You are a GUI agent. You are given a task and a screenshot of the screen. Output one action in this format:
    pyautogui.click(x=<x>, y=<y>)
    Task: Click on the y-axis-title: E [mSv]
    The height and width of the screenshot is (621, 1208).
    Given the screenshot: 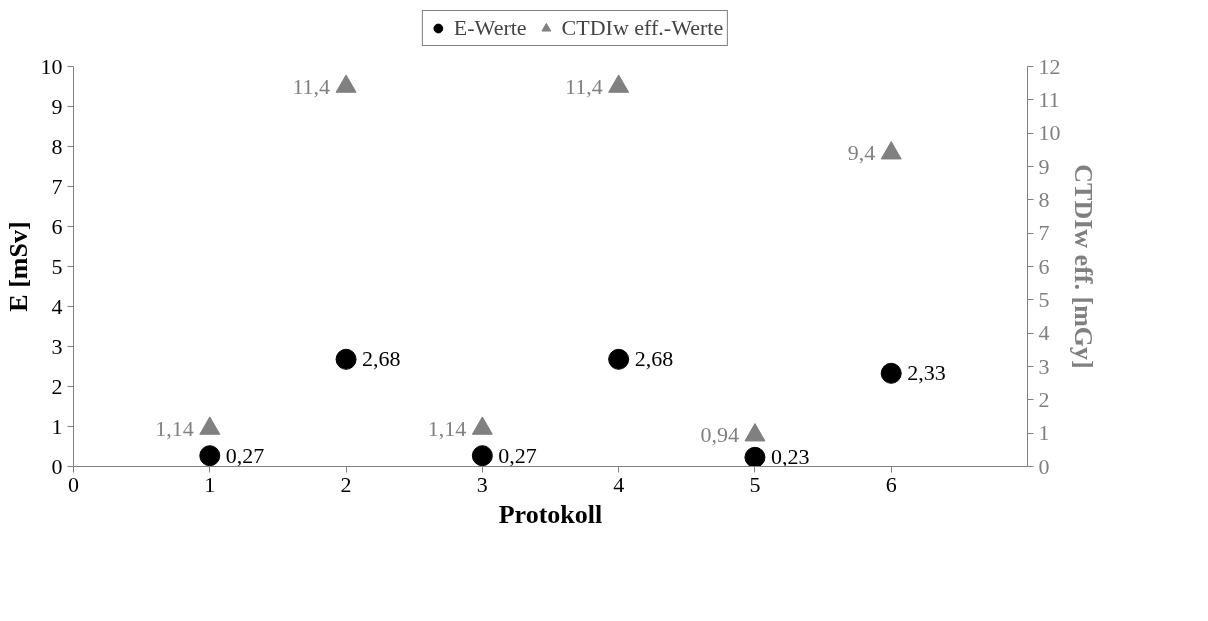 What is the action you would take?
    pyautogui.click(x=18, y=266)
    